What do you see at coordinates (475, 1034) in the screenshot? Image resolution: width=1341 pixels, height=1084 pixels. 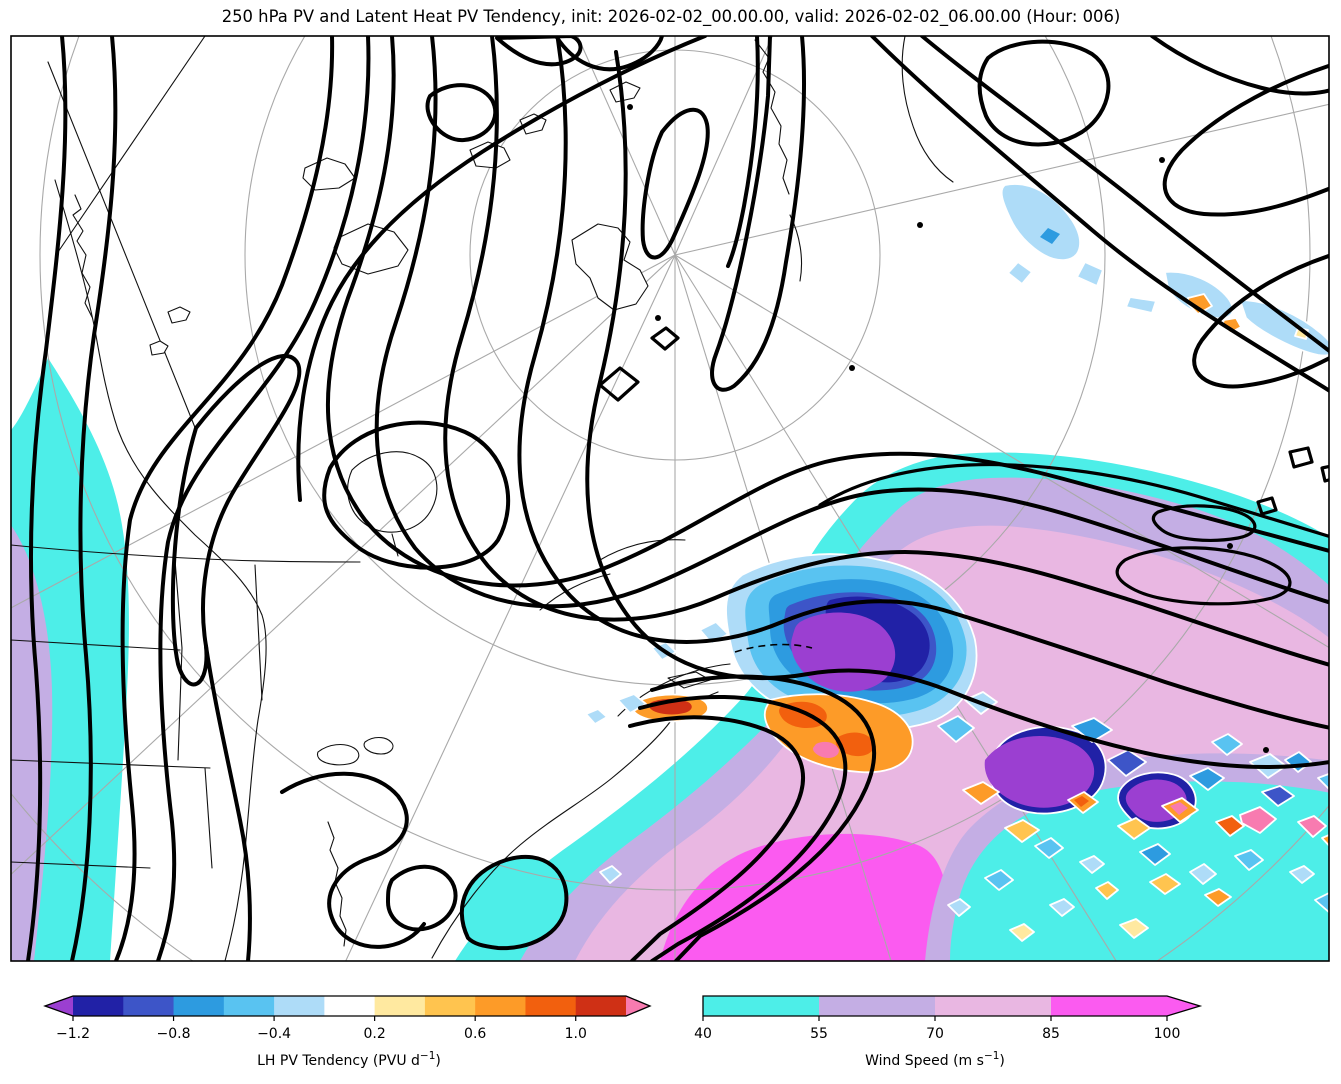 I see `colorbar-tick-label: 0.6` at bounding box center [475, 1034].